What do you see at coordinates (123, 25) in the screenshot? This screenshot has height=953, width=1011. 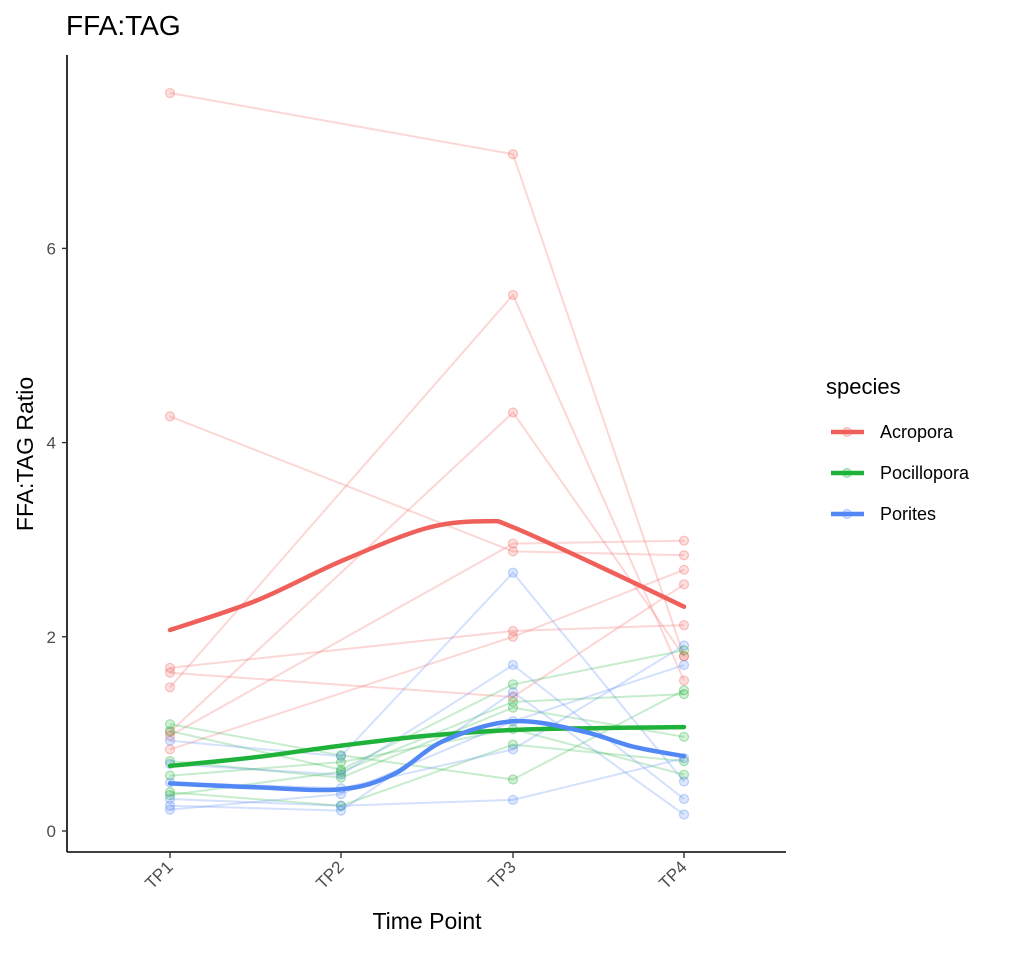 I see `chart-title: FFA:TAG` at bounding box center [123, 25].